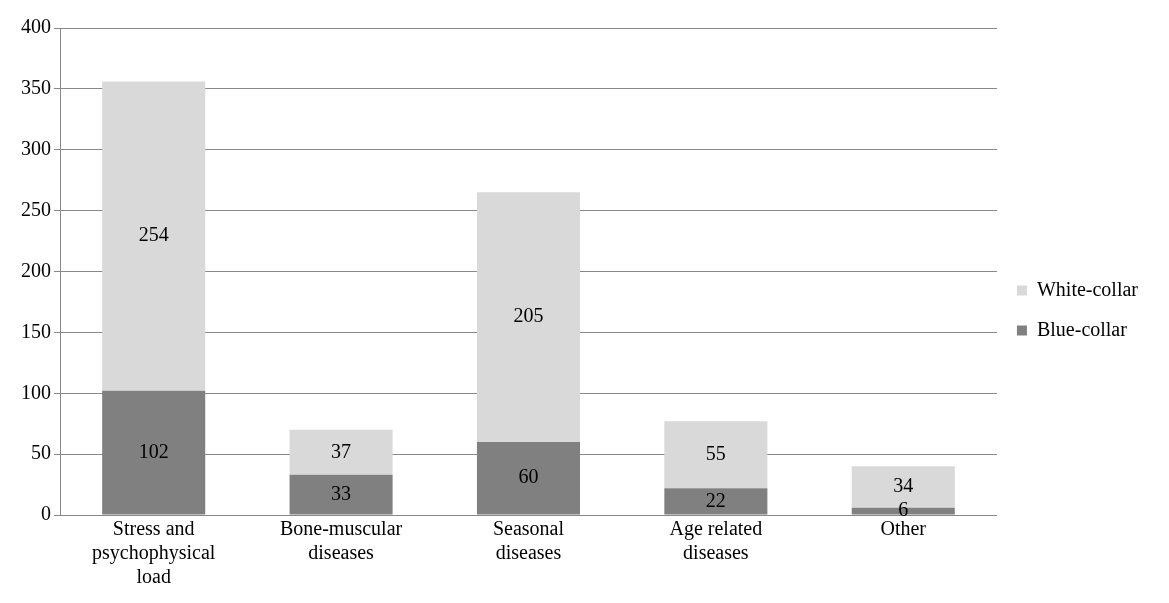  What do you see at coordinates (36, 269) in the screenshot?
I see `y-tick-label: 200` at bounding box center [36, 269].